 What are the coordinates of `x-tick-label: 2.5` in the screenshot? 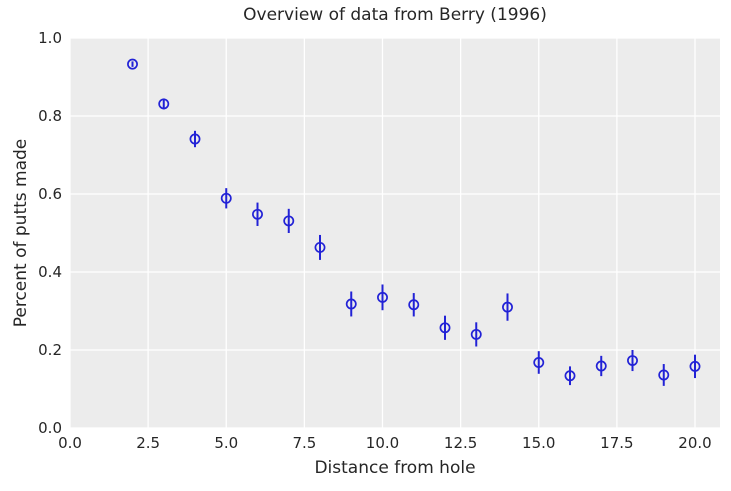 It's located at (148, 443).